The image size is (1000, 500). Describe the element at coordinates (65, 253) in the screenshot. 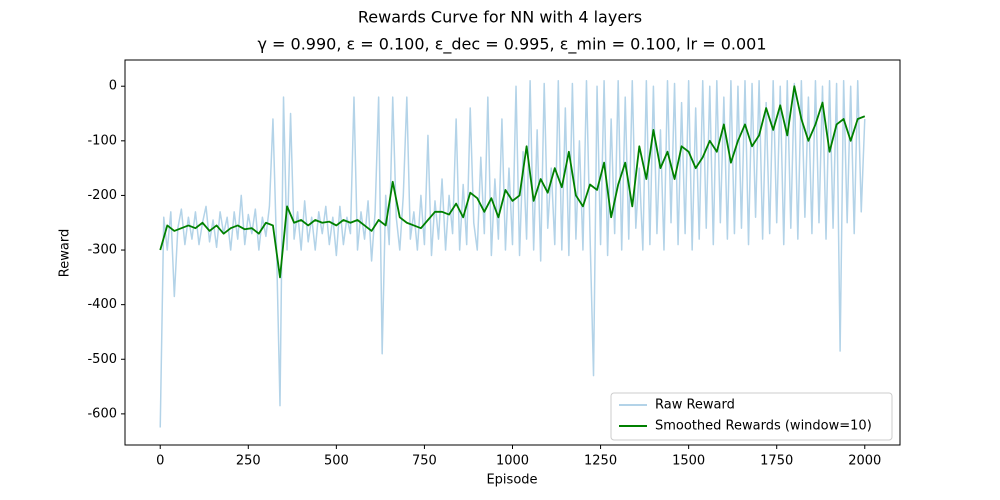

I see `y-axis-label: Reward` at that location.